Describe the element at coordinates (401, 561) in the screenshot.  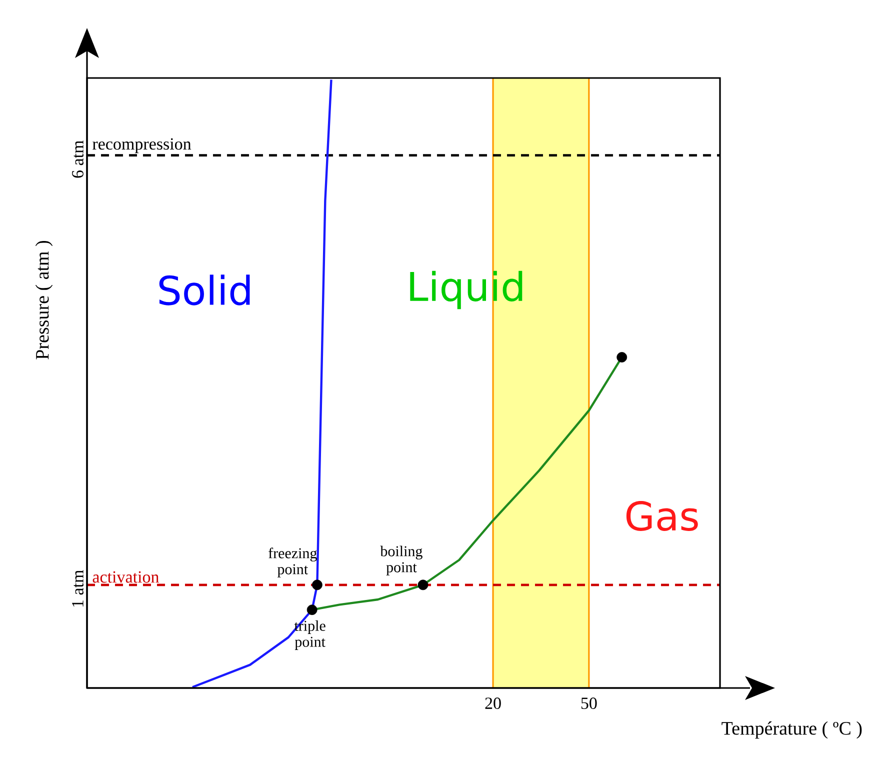
I see `annotation: boiling point` at that location.